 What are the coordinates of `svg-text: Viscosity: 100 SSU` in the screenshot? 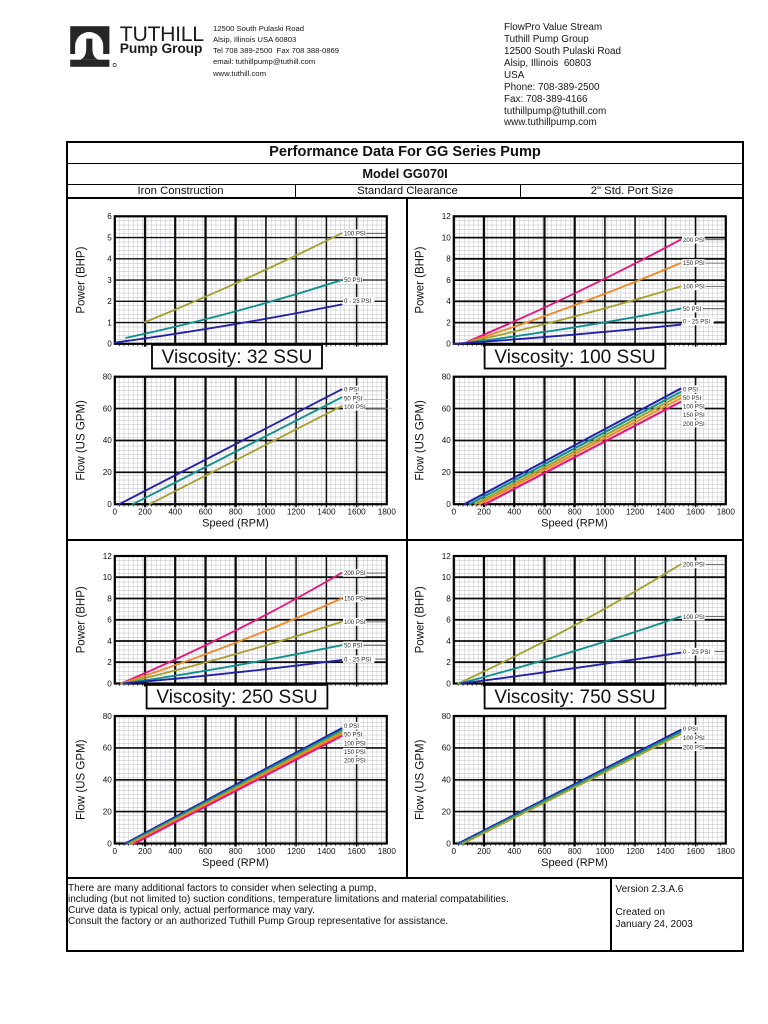 It's located at (574, 357).